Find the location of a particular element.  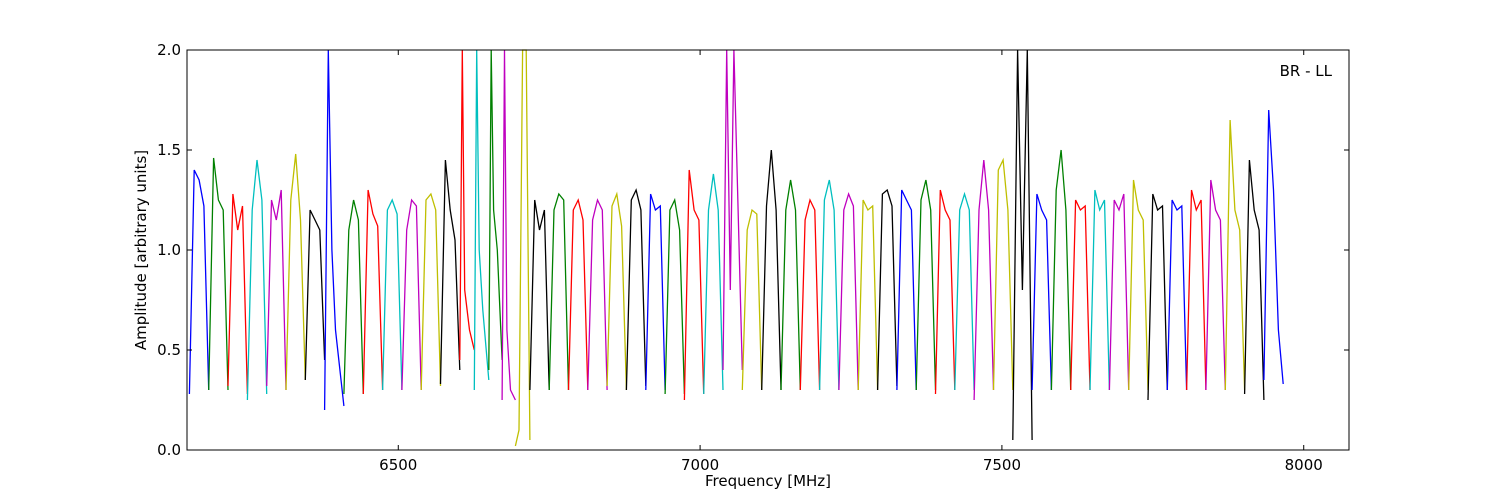

y-tick-label-2: 1.0 is located at coordinates (169, 250).